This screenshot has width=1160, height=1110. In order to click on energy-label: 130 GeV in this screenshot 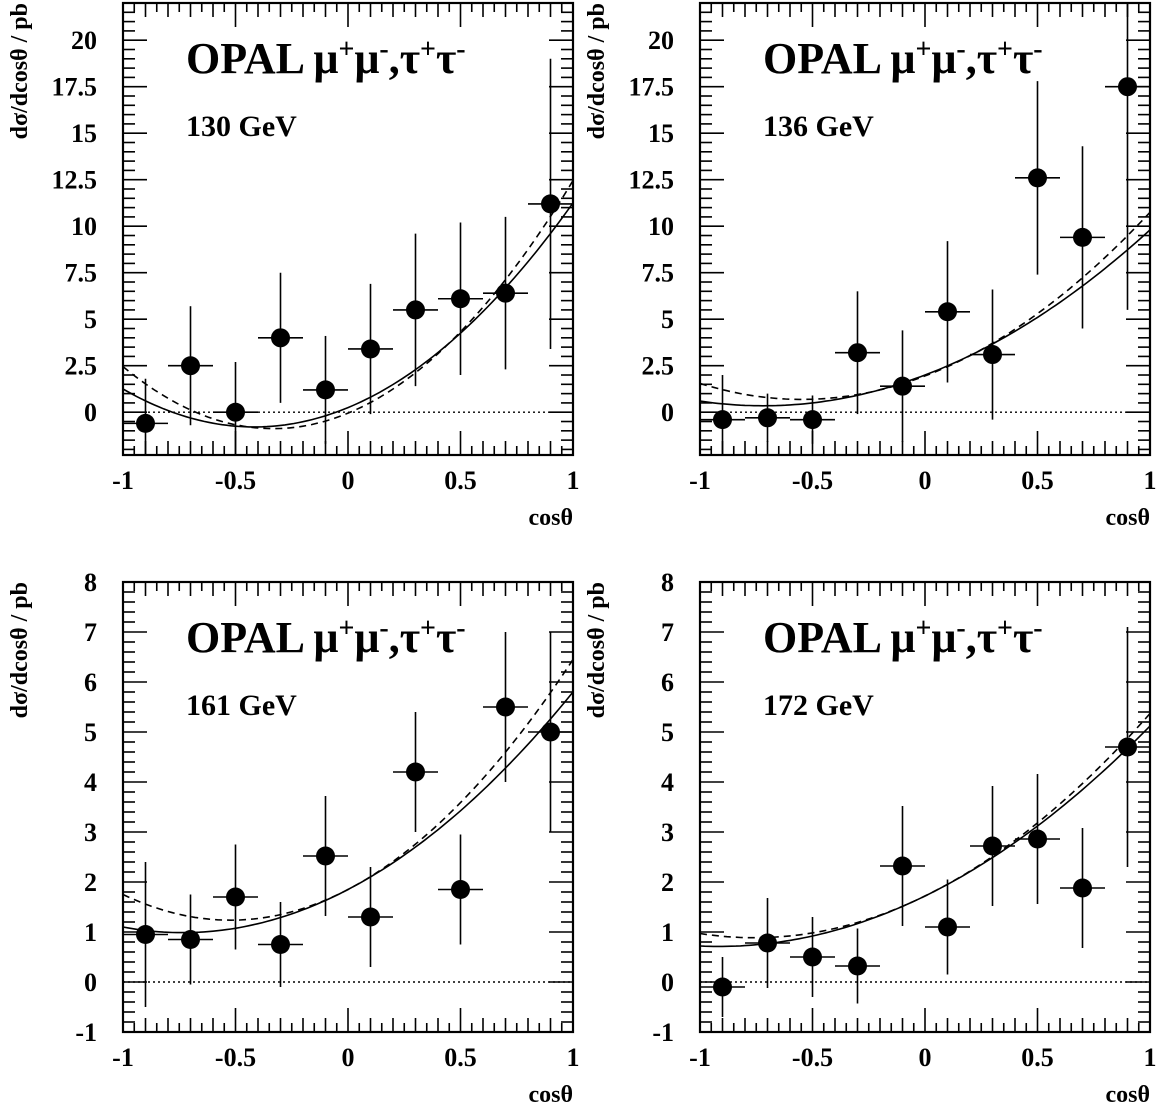, I will do `click(241, 126)`.